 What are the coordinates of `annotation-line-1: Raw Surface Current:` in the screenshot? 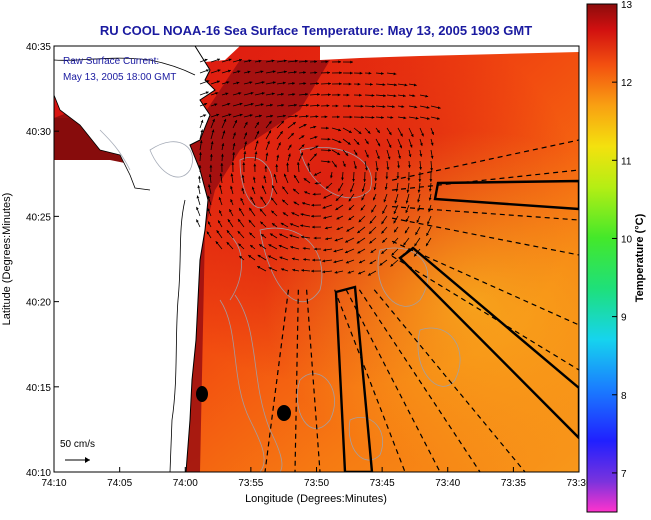 It's located at (111, 61).